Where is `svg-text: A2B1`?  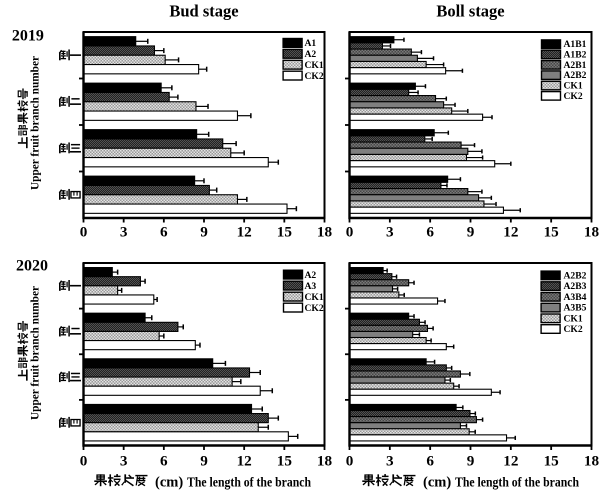 svg-text: A2B1 is located at coordinates (575, 65).